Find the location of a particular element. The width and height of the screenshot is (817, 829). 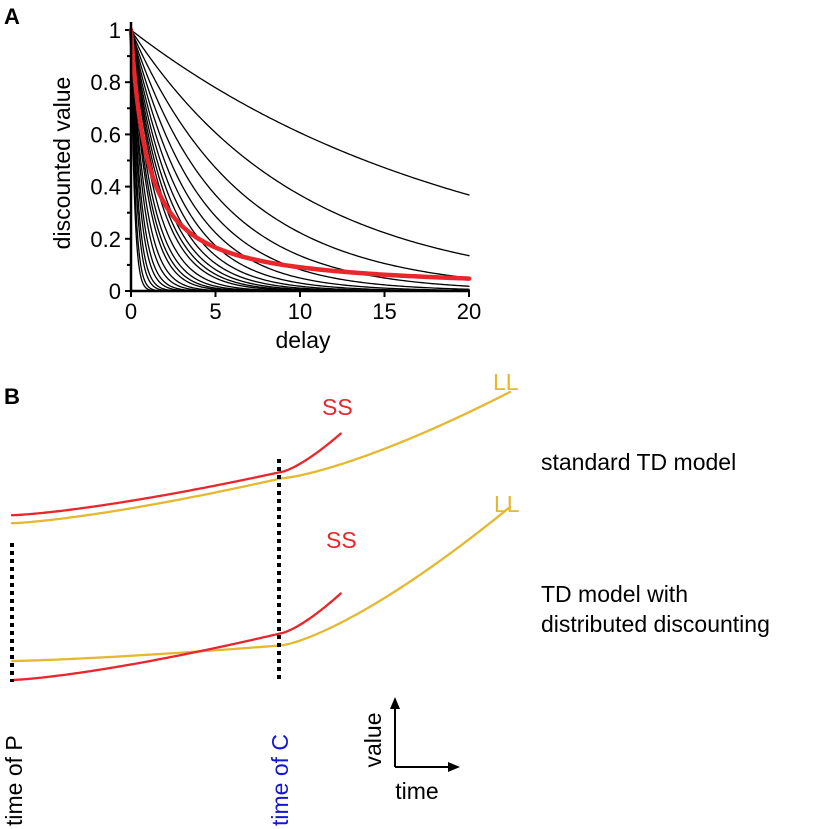

y-tick-label: 0.4 is located at coordinates (105, 187).